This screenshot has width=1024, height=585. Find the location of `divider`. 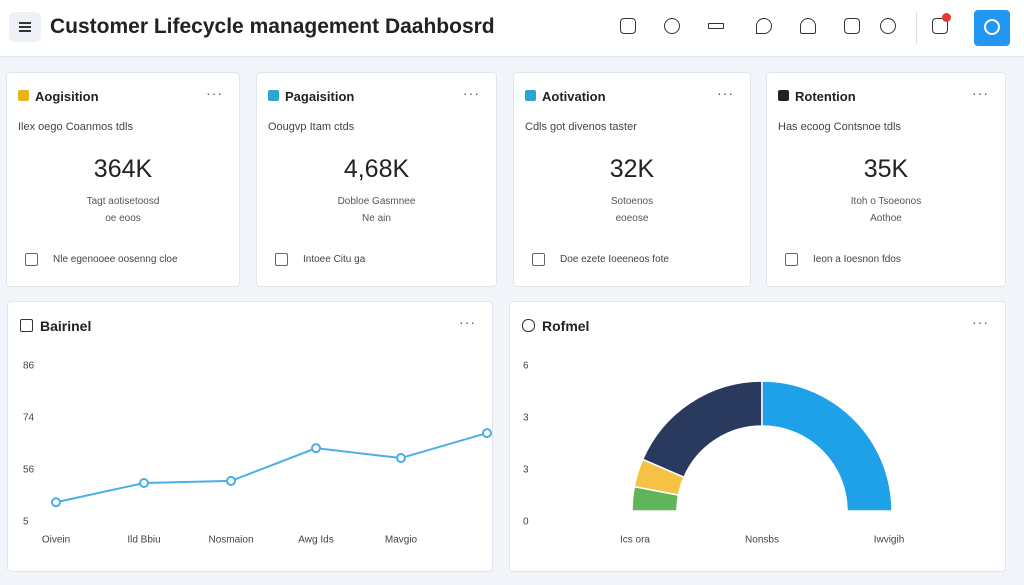

divider is located at coordinates (916, 28).